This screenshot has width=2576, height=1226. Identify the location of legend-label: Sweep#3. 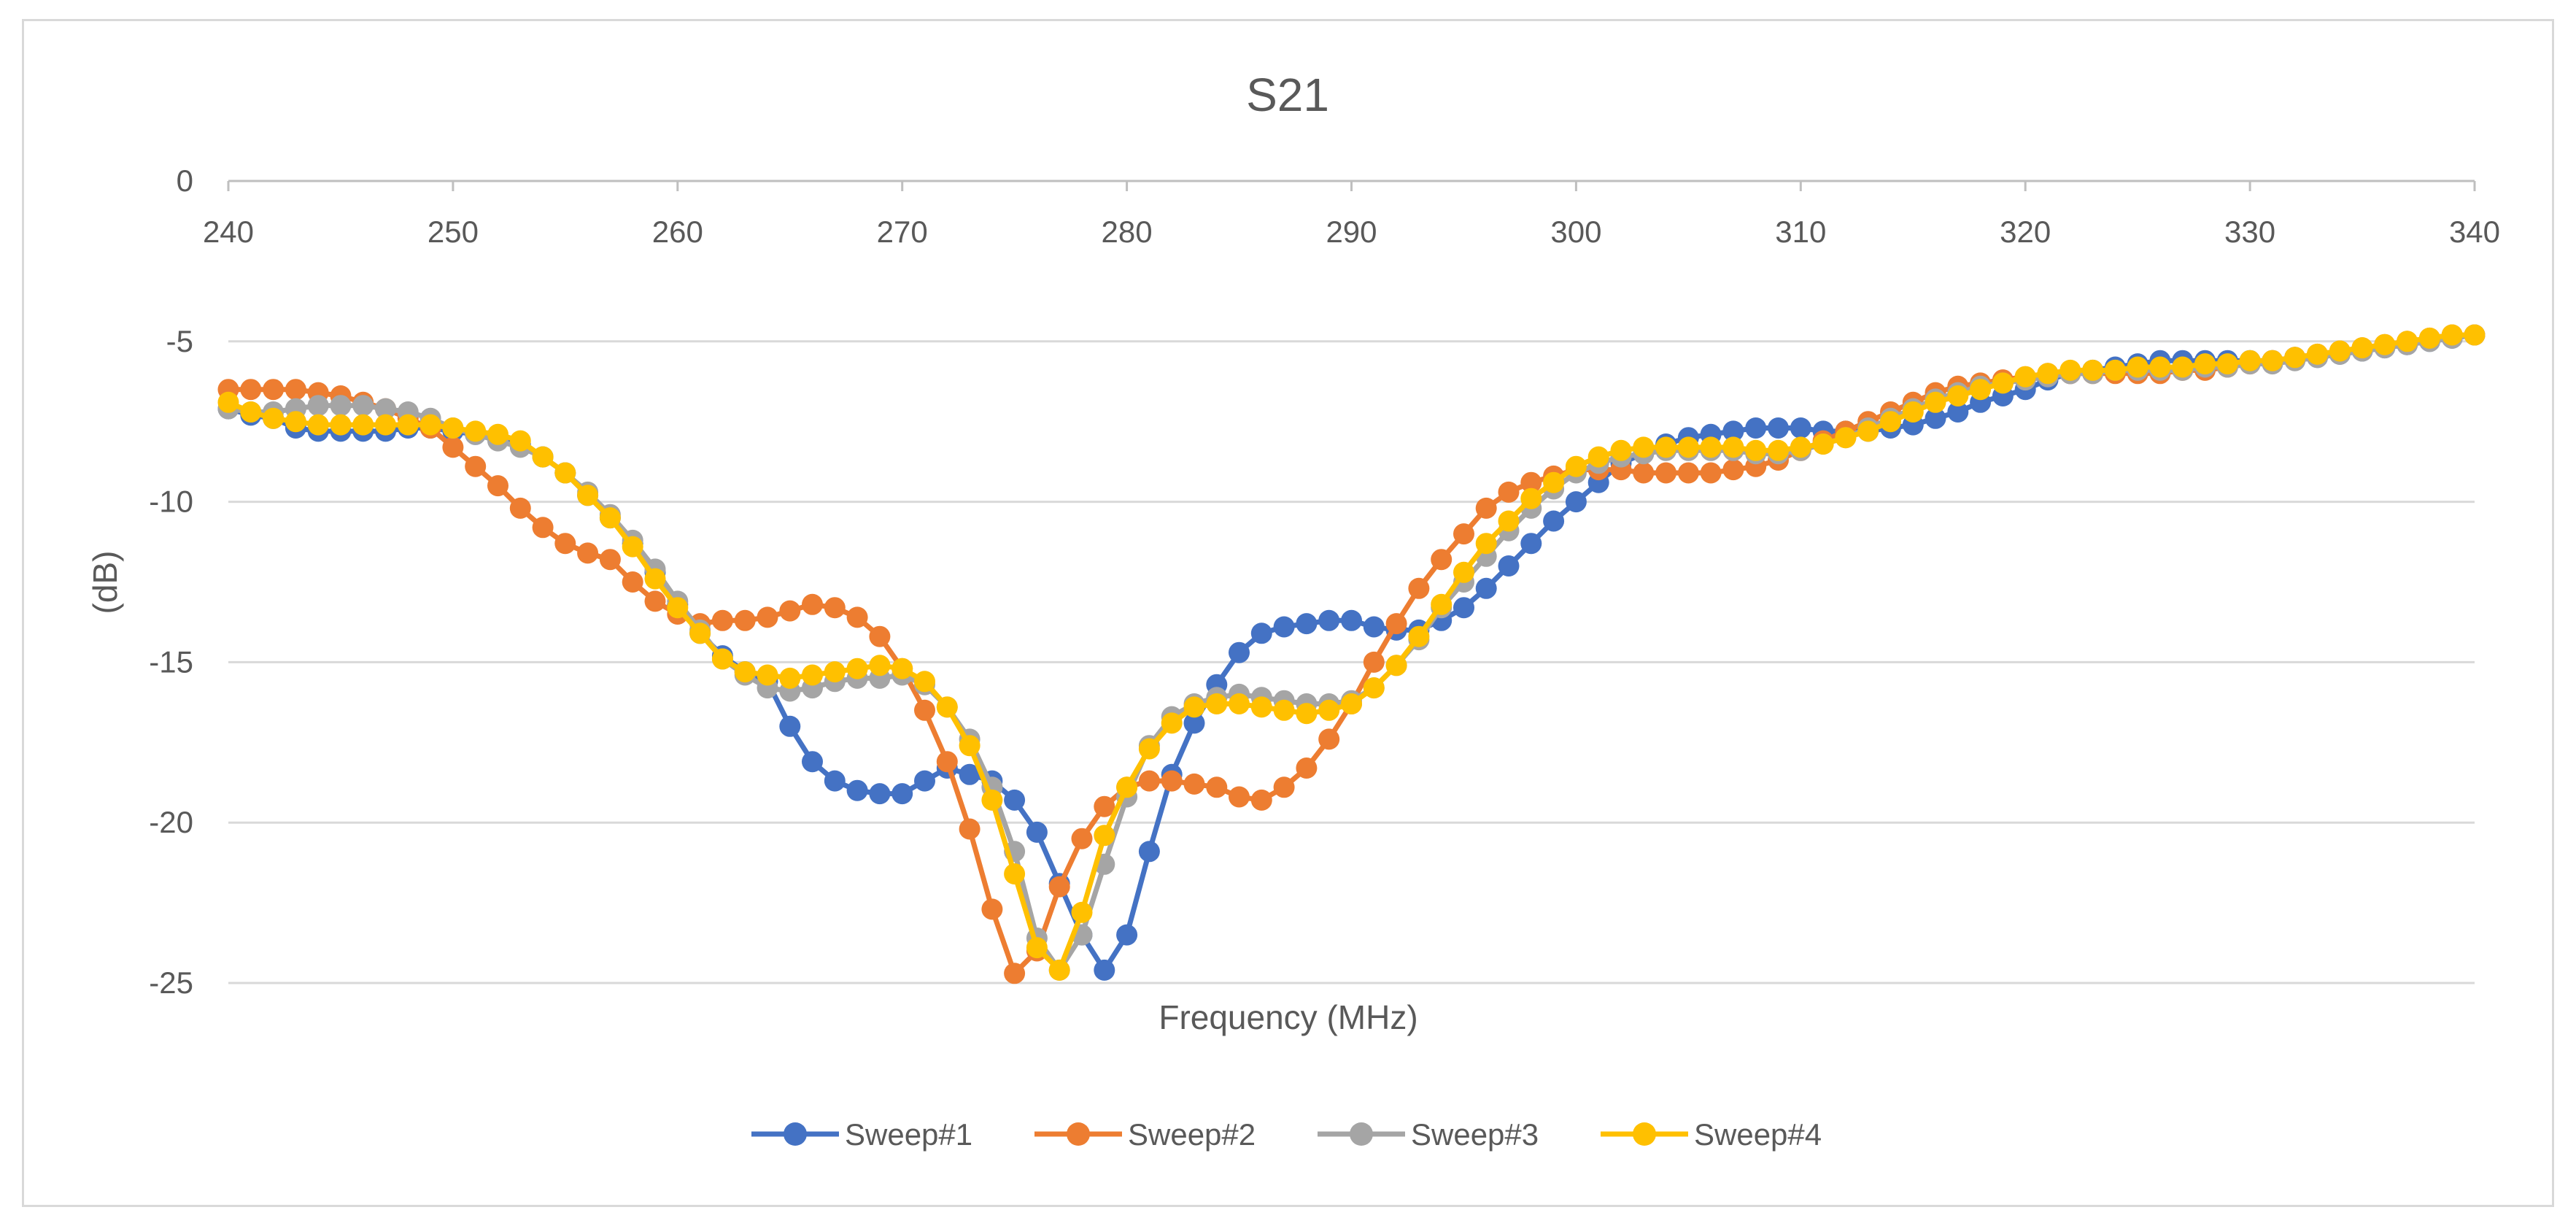
(1475, 1134).